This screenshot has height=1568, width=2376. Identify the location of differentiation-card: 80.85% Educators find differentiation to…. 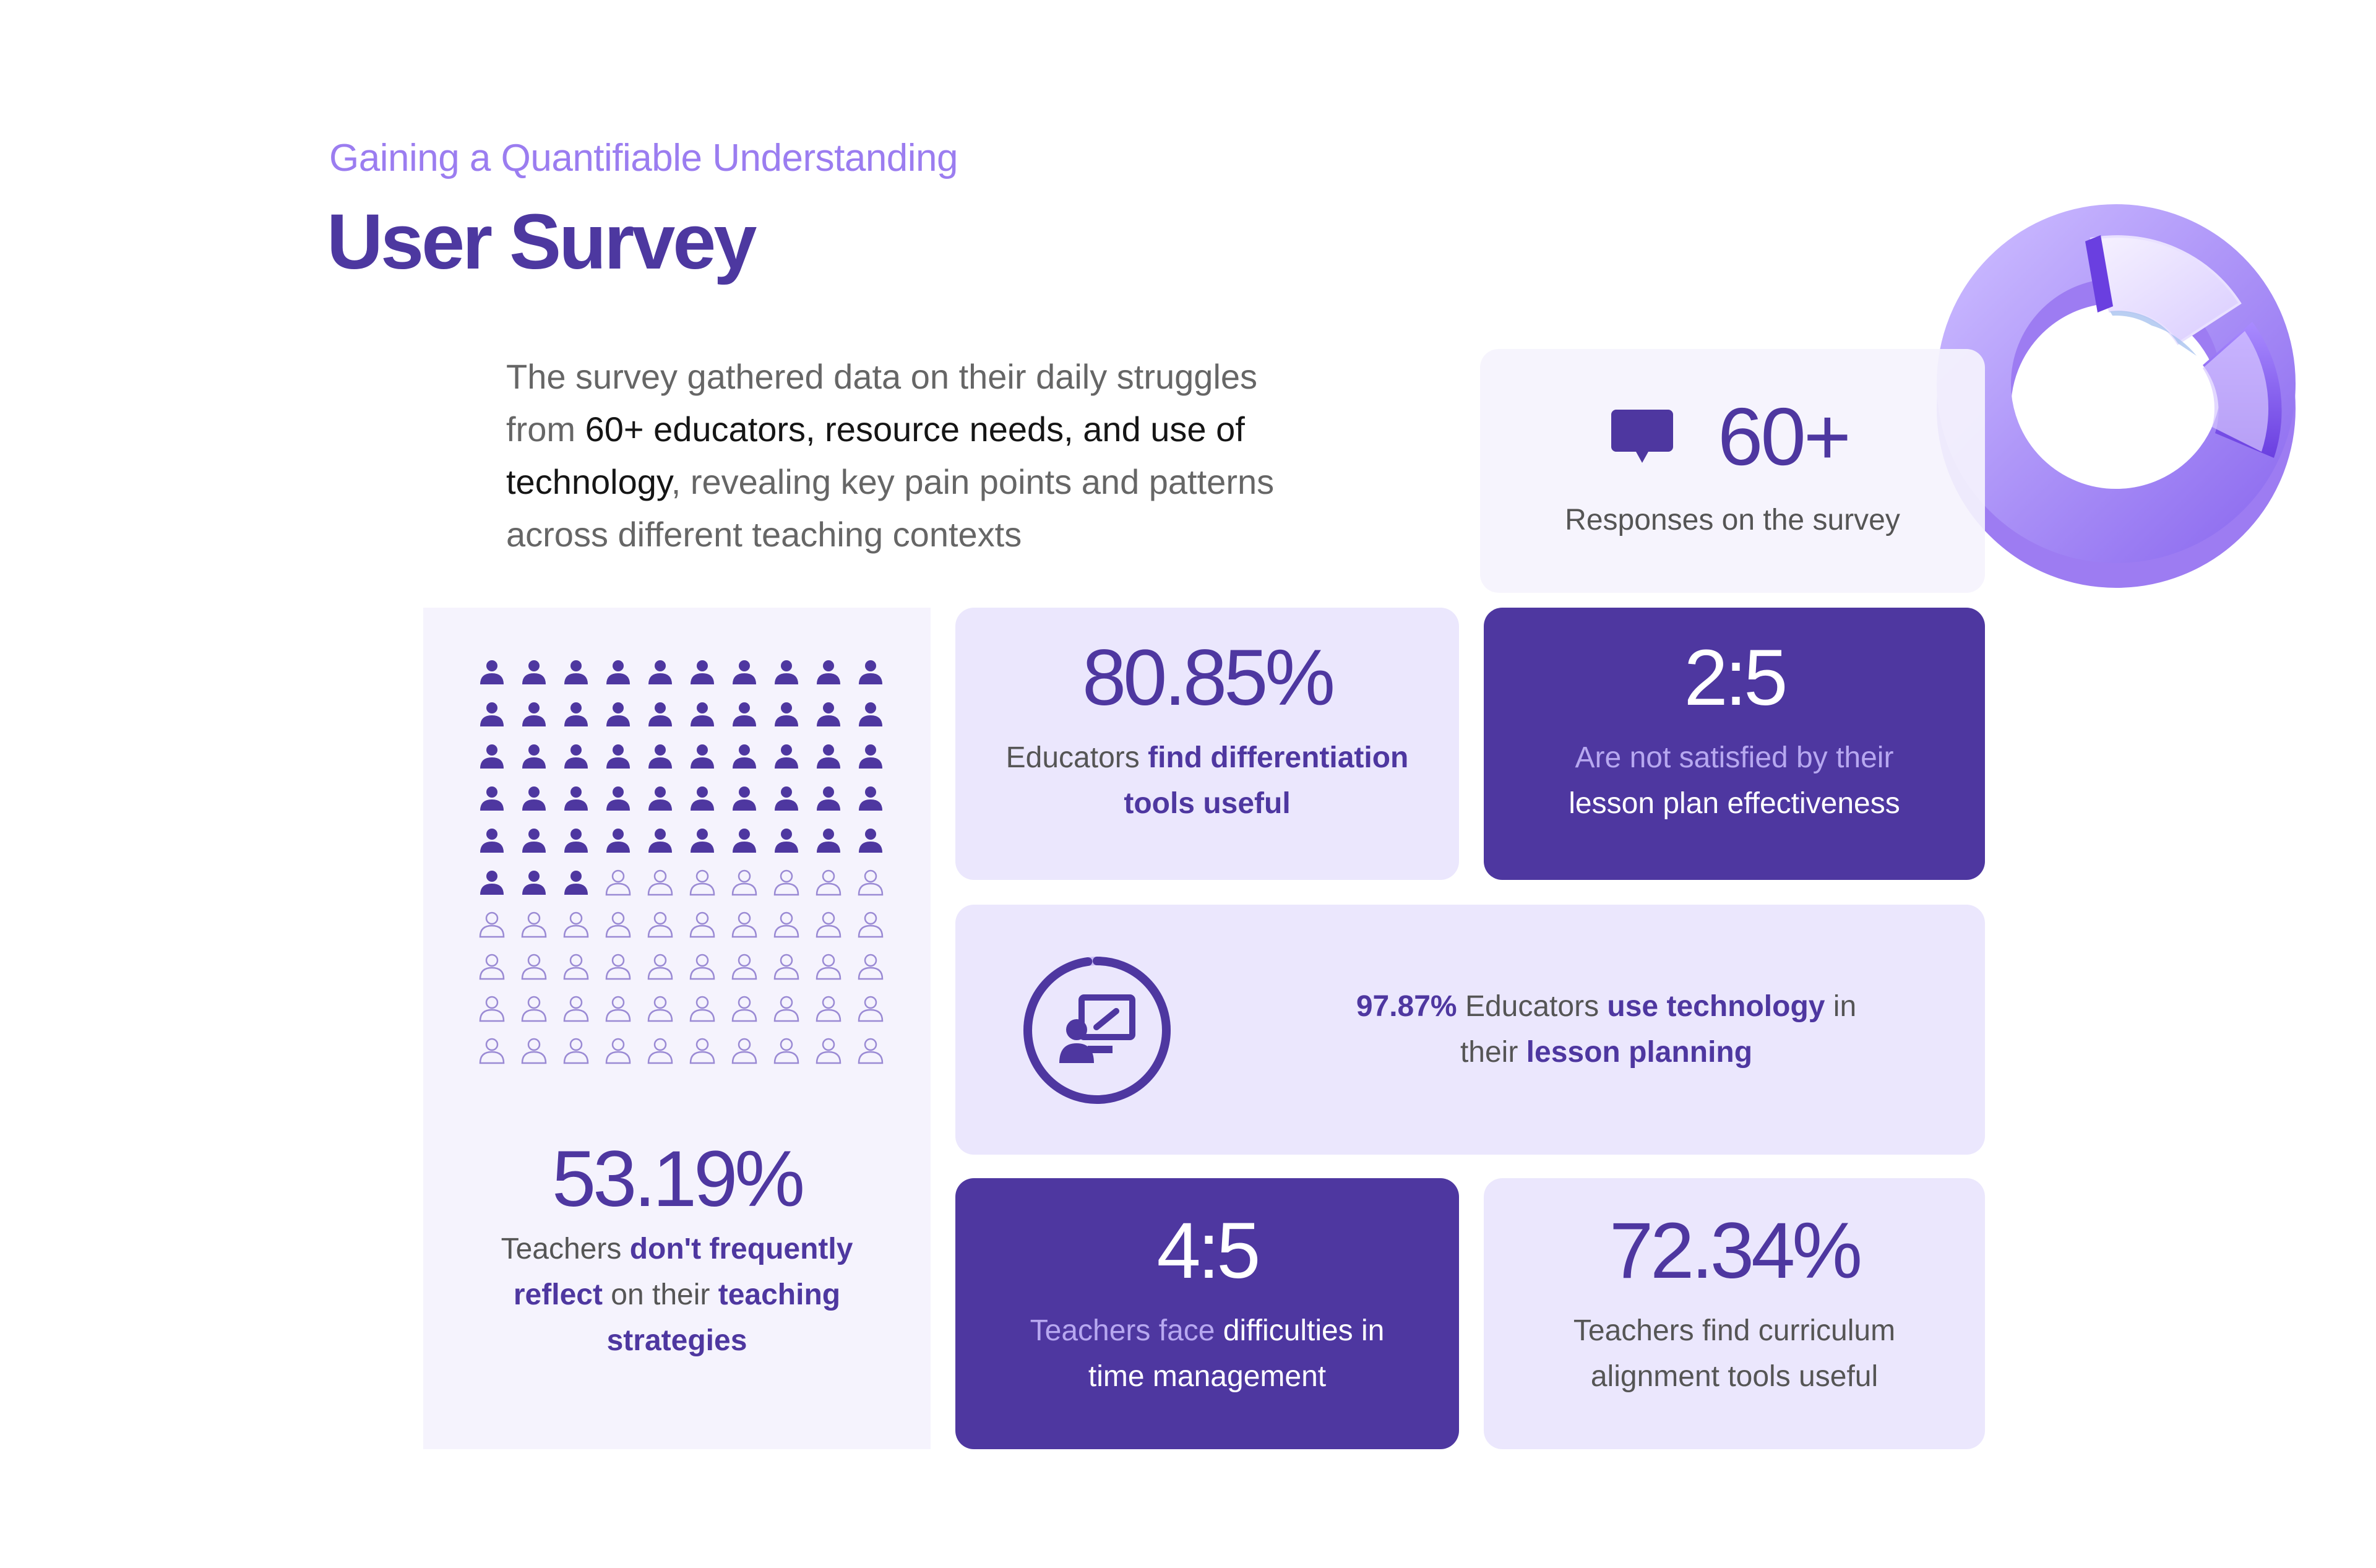
(1207, 744).